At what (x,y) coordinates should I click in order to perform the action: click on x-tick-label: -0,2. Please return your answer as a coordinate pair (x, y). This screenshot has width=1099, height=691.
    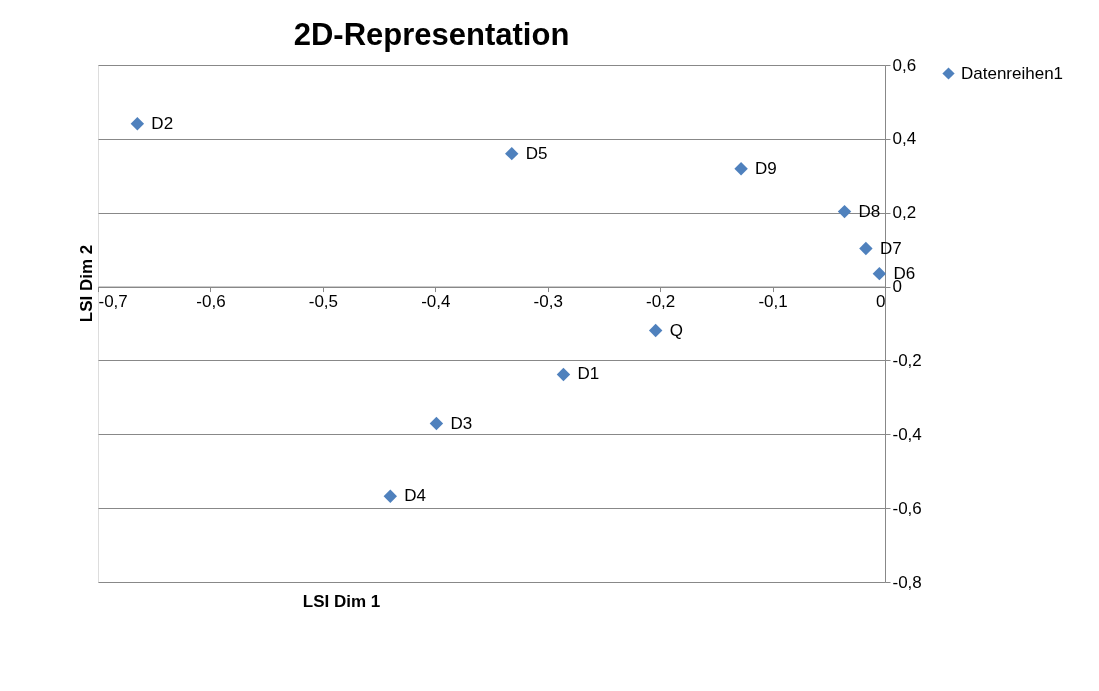
    Looking at the image, I should click on (660, 302).